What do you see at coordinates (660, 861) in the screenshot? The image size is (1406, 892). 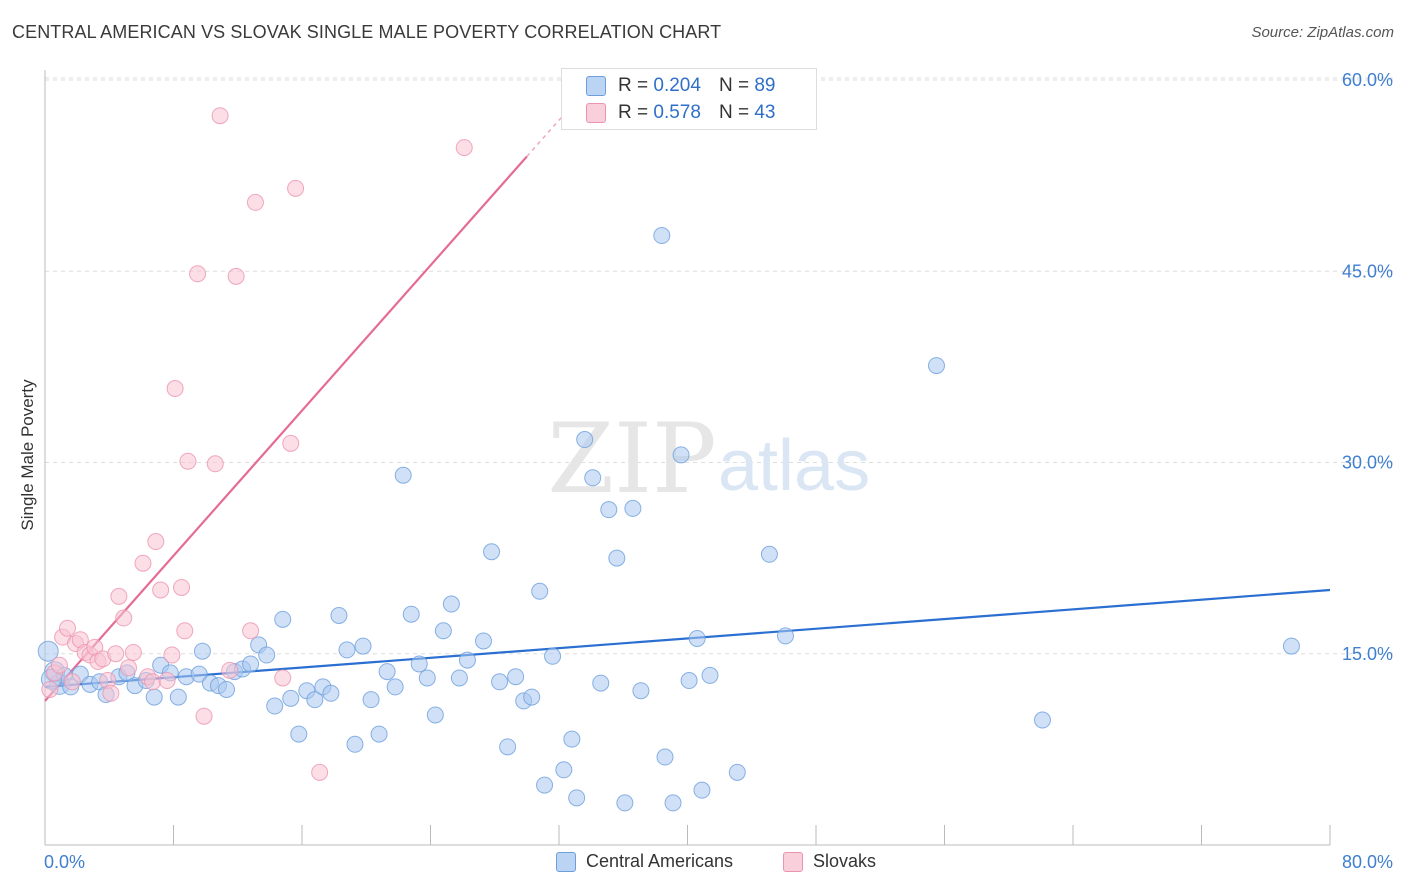 I see `legend-label: Central Americans` at bounding box center [660, 861].